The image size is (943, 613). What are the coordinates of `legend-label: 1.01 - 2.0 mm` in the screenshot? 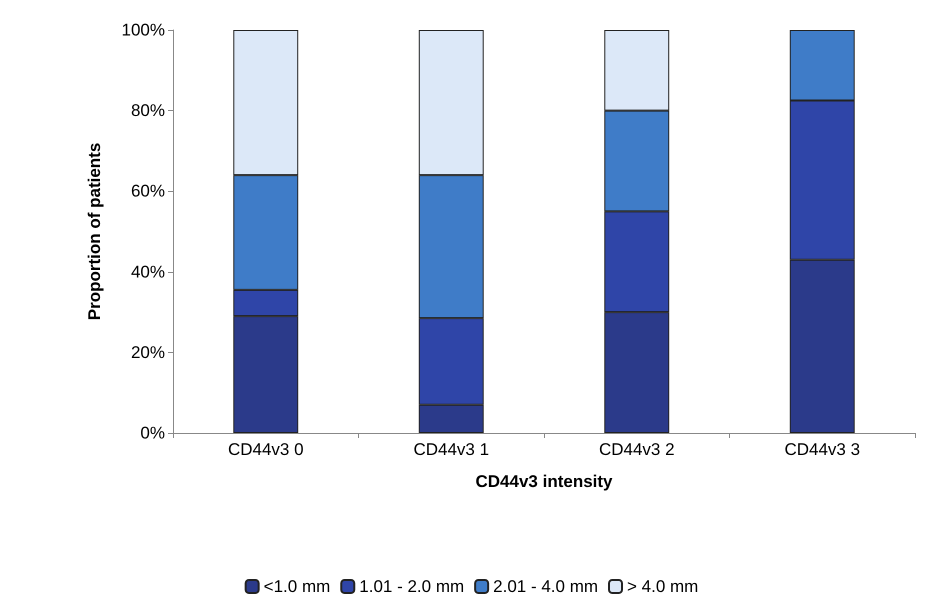 It's located at (411, 586).